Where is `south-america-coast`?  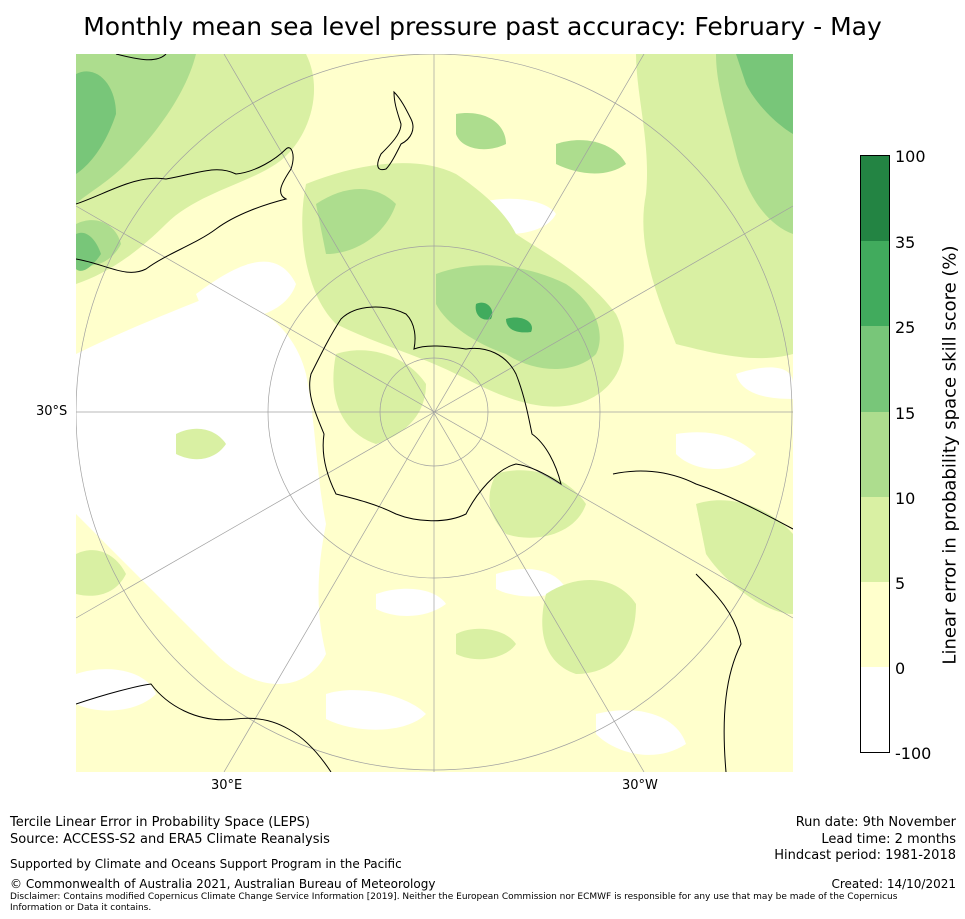
south-america-coast is located at coordinates (702, 500).